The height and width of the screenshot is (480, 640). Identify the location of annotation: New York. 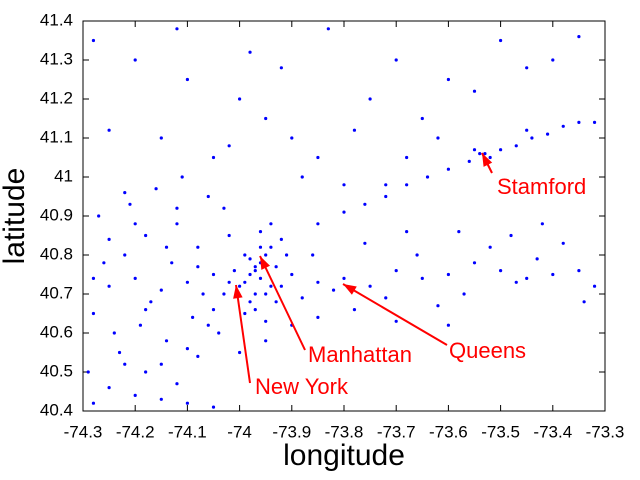
(302, 386).